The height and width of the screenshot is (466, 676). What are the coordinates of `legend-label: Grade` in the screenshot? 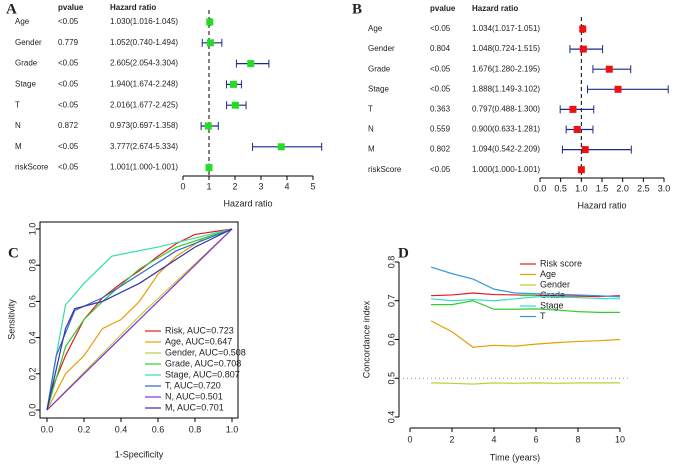 It's located at (552, 295).